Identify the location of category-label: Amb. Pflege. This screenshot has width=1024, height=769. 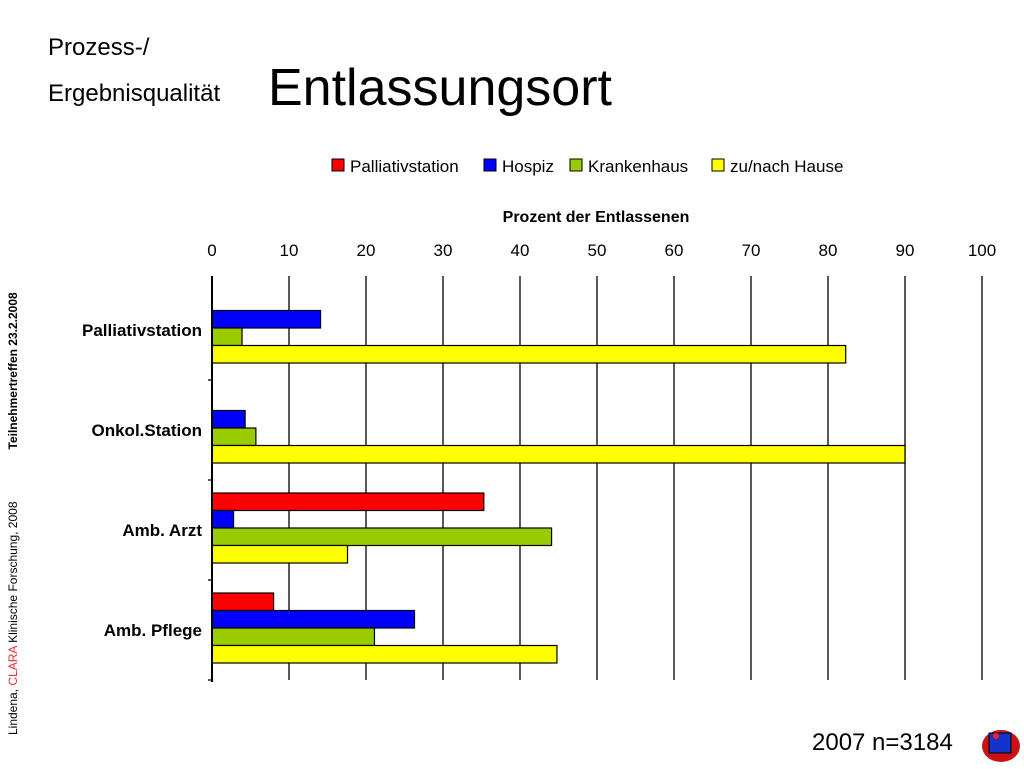
(153, 630).